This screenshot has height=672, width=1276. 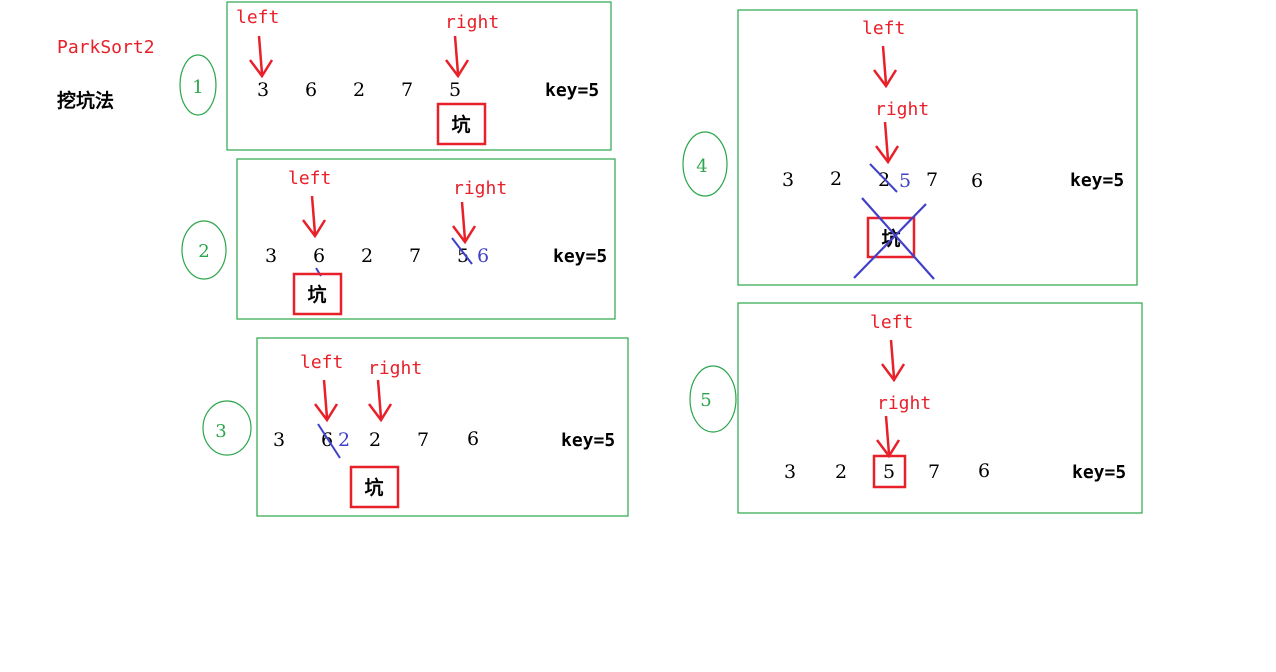 What do you see at coordinates (227, 428) in the screenshot?
I see `step-3-badge` at bounding box center [227, 428].